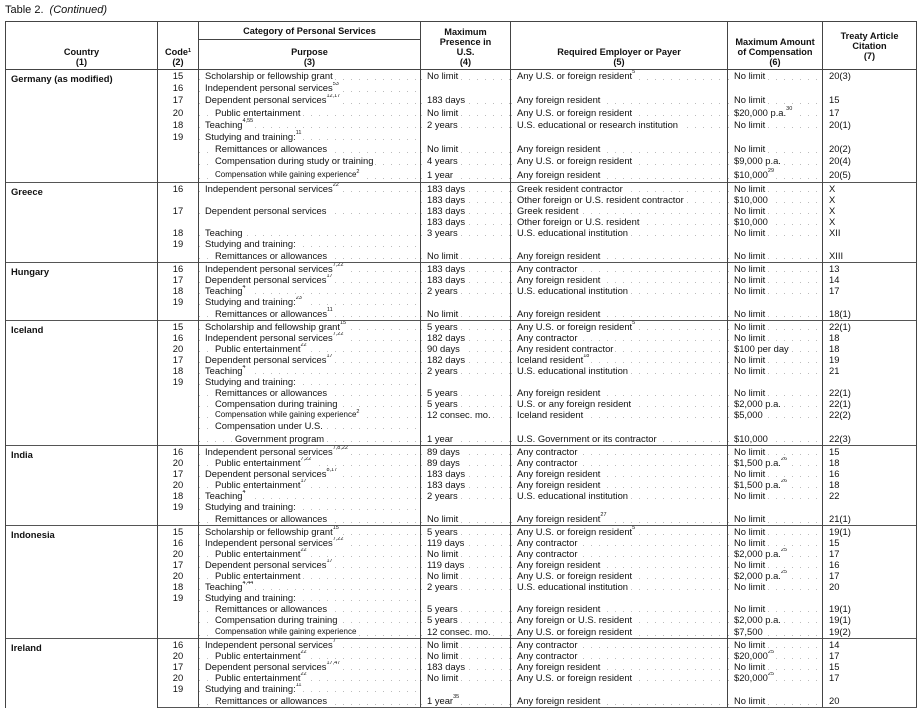 Image resolution: width=921 pixels, height=708 pixels. What do you see at coordinates (178, 678) in the screenshot?
I see `code-cell: 20` at bounding box center [178, 678].